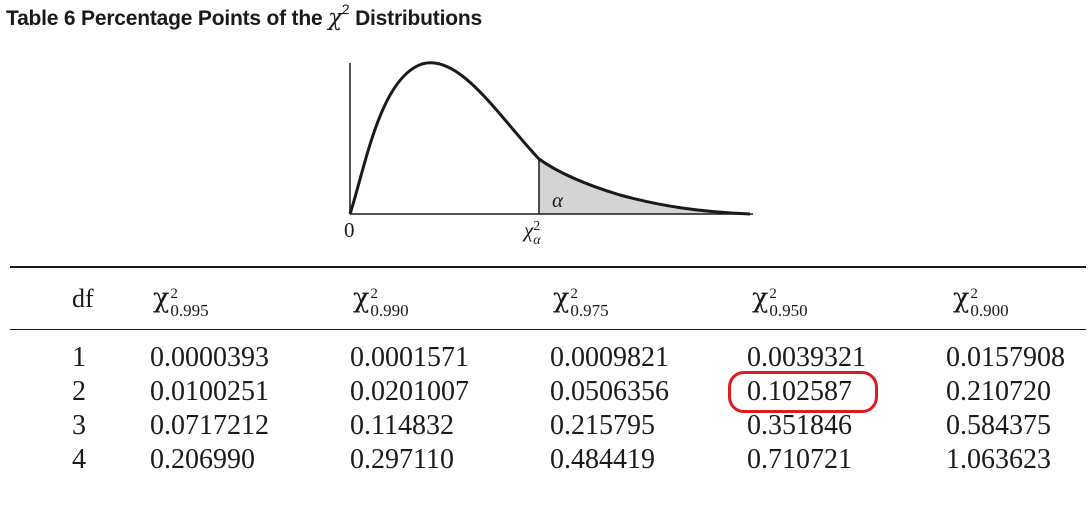 This screenshot has width=1092, height=510. What do you see at coordinates (381, 298) in the screenshot?
I see `header-chi-0990: χ 2 0.990` at bounding box center [381, 298].